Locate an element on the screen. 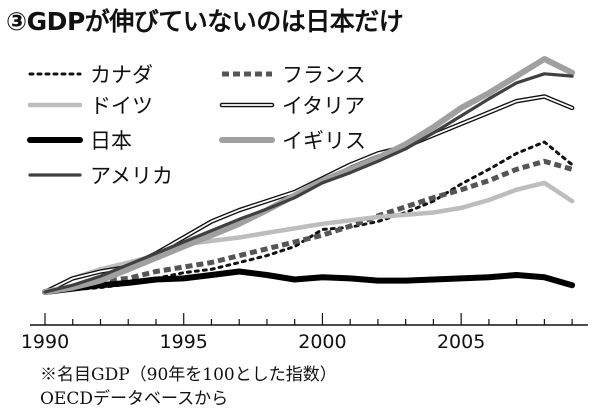 The width and height of the screenshot is (600, 413). x-axis: 1990 1995 2000 2005 is located at coordinates (304, 333).